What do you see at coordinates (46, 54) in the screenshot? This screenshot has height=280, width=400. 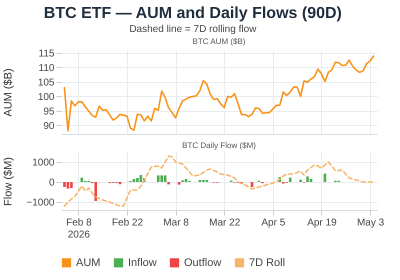 I see `y-tick-label: 115` at bounding box center [46, 54].